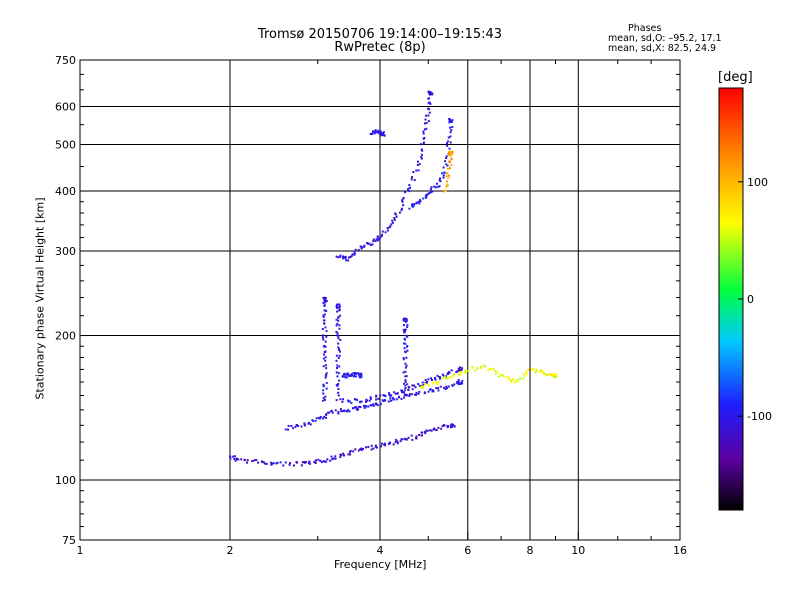  What do you see at coordinates (65, 480) in the screenshot?
I see `y-tick-label: 100` at bounding box center [65, 480].